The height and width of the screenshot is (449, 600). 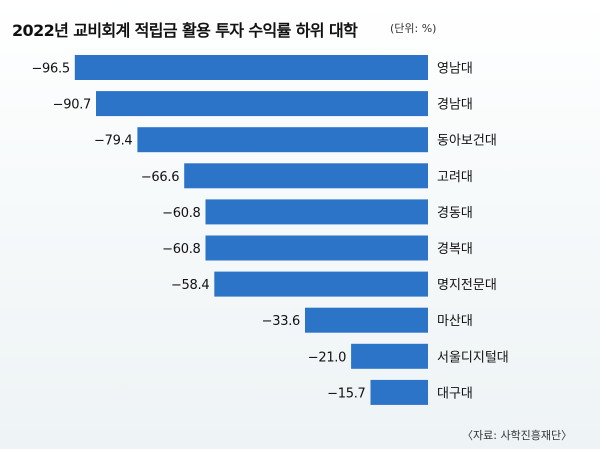 I want to click on chart-title: 2022년 교비회계 적립금 활용 투자 수익률 하위 대학, so click(x=185, y=30).